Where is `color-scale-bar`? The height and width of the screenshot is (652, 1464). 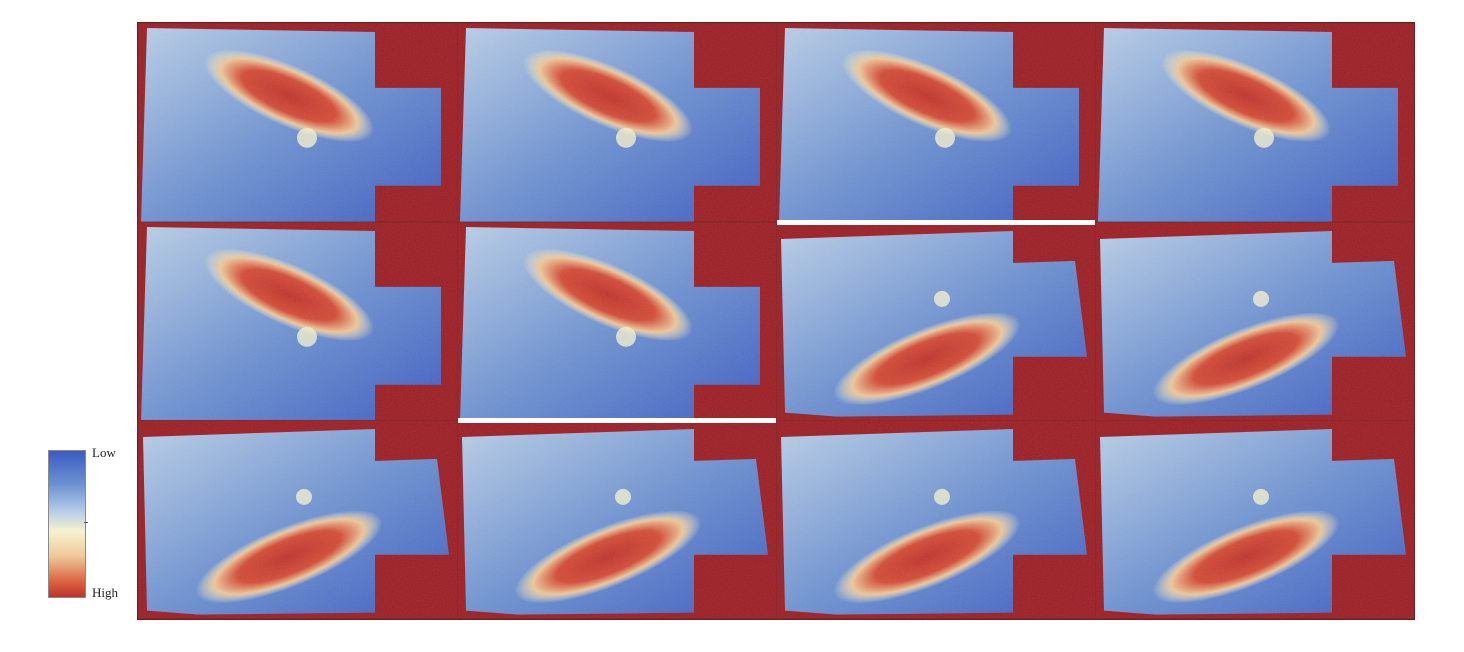 color-scale-bar is located at coordinates (67, 524).